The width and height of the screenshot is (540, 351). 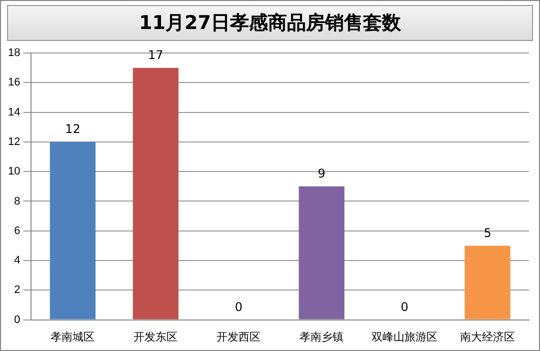 I want to click on y-tick-label: 14, so click(x=14, y=112).